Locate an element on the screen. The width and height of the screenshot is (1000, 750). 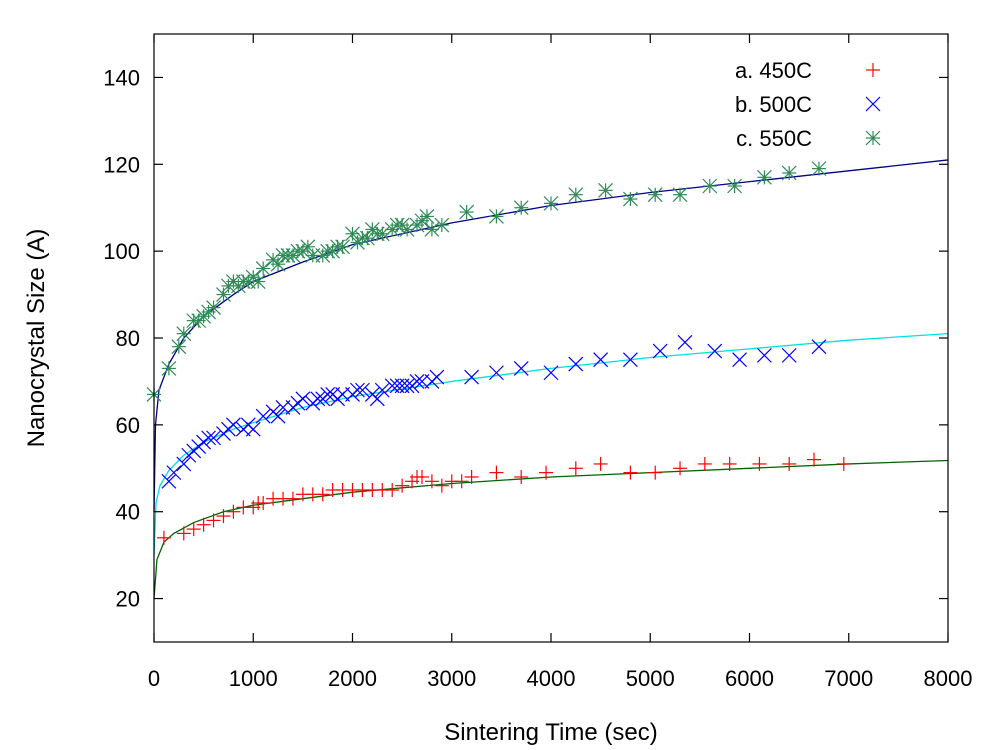
legend-label: c. 550C is located at coordinates (774, 138).